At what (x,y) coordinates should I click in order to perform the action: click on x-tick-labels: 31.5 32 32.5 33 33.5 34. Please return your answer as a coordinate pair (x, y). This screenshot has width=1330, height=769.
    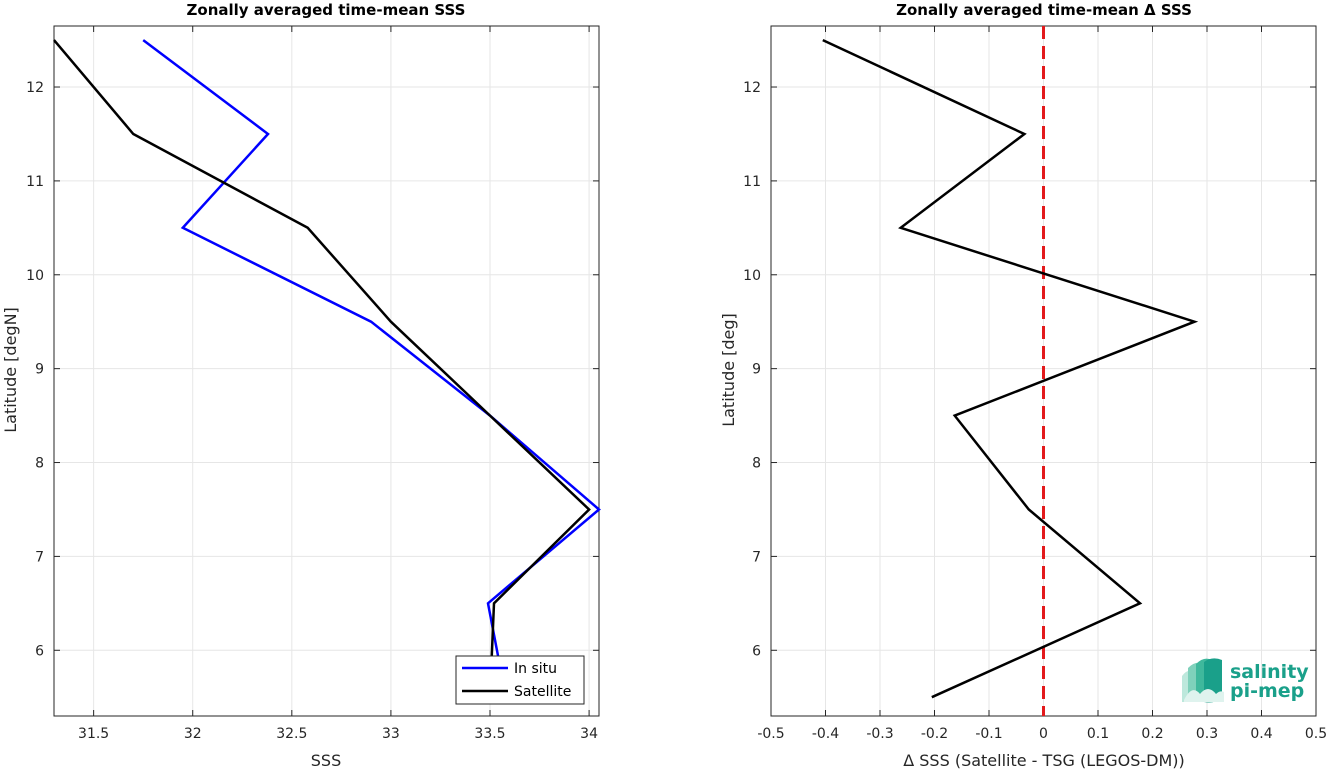
    Looking at the image, I should click on (338, 734).